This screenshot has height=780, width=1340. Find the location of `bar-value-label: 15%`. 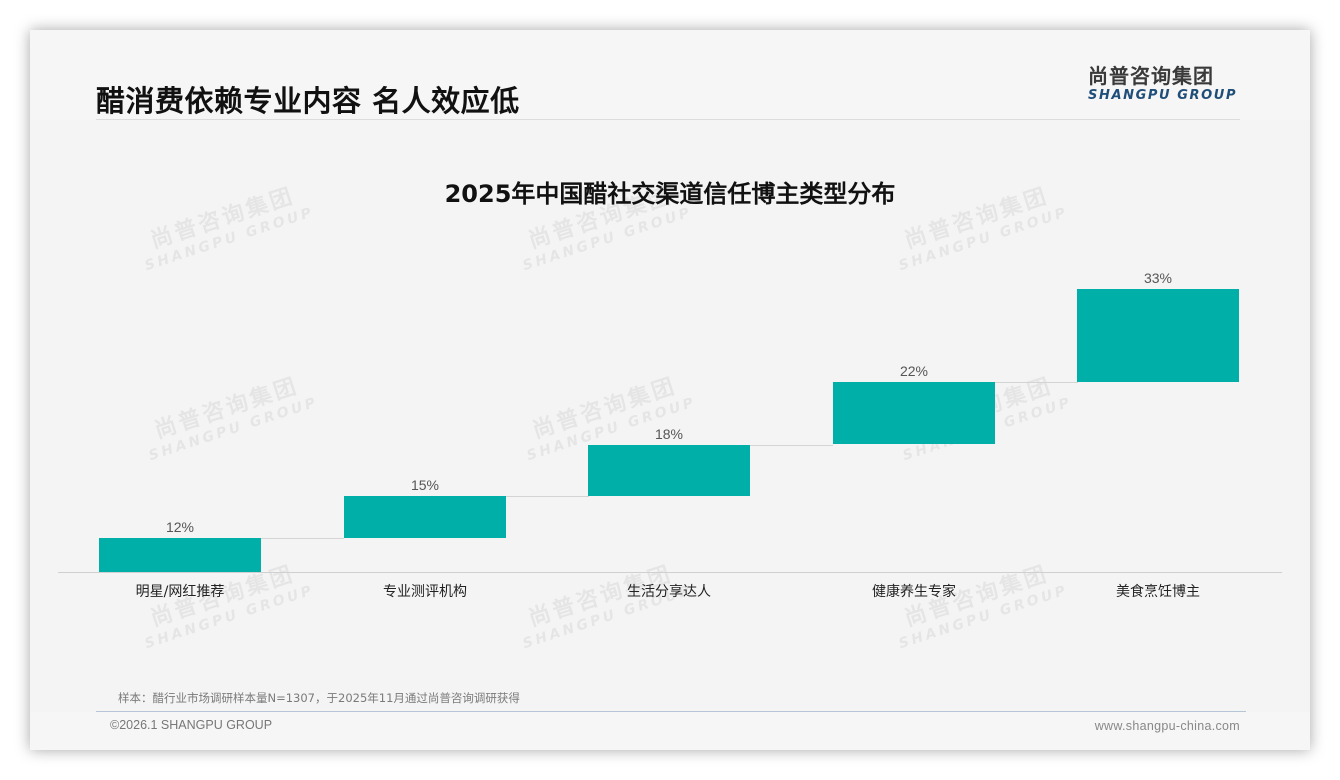

bar-value-label: 15% is located at coordinates (425, 485).